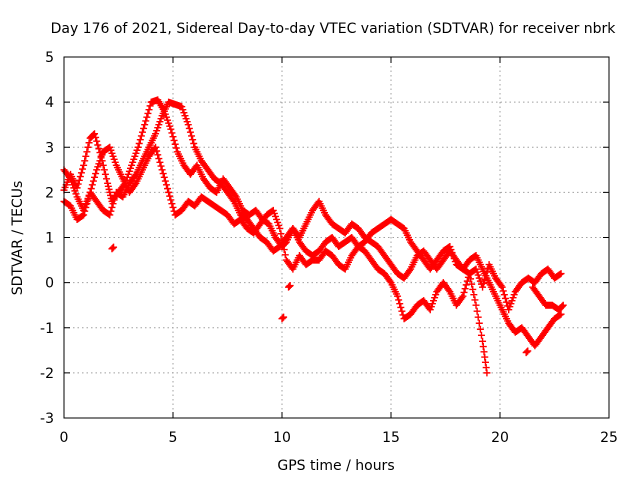 This screenshot has width=640, height=480. I want to click on x-tick-label: 0, so click(64, 438).